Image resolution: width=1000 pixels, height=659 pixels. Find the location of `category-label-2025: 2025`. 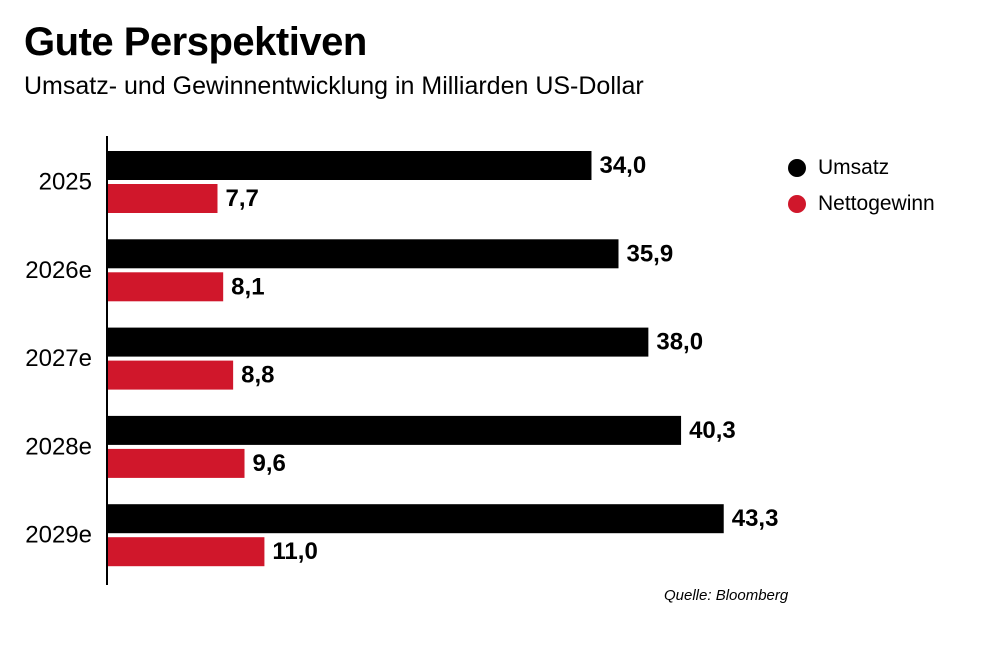

category-label-2025: 2025 is located at coordinates (65, 182).